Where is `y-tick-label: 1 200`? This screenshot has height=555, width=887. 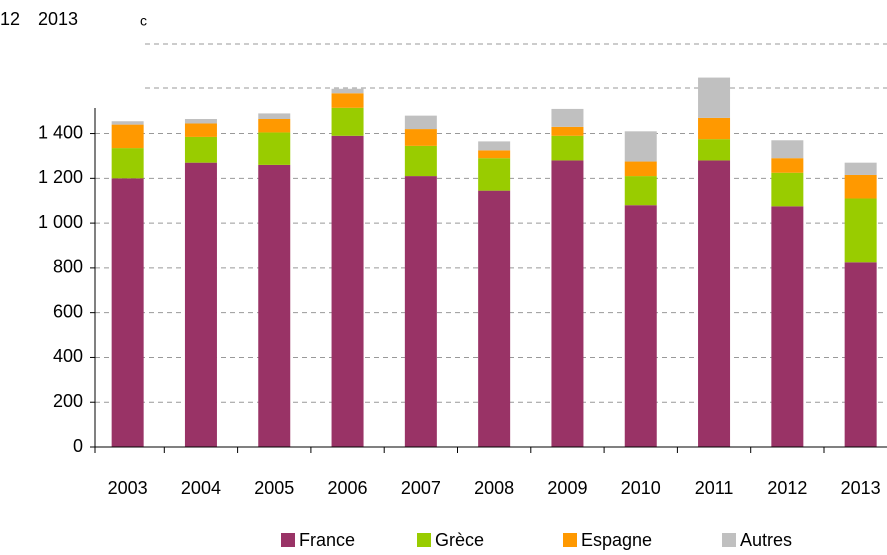
y-tick-label: 1 200 is located at coordinates (60, 177).